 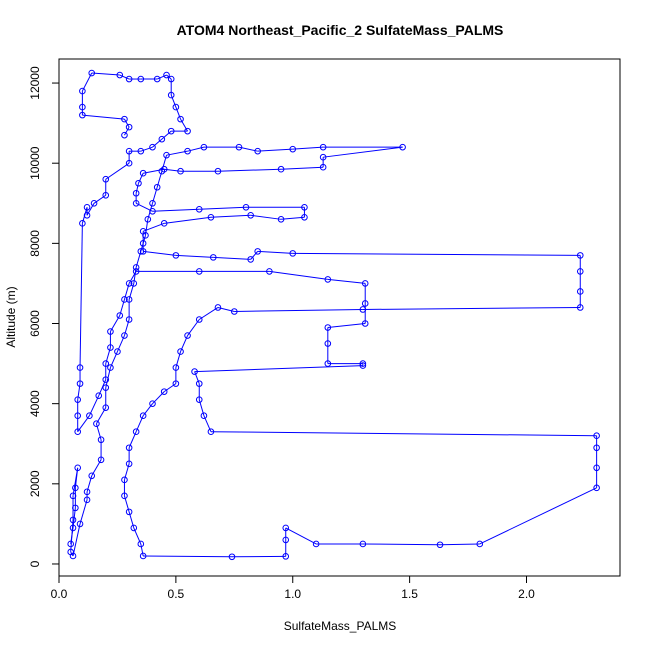 What do you see at coordinates (35, 243) in the screenshot?
I see `y-tick-label: 8000` at bounding box center [35, 243].